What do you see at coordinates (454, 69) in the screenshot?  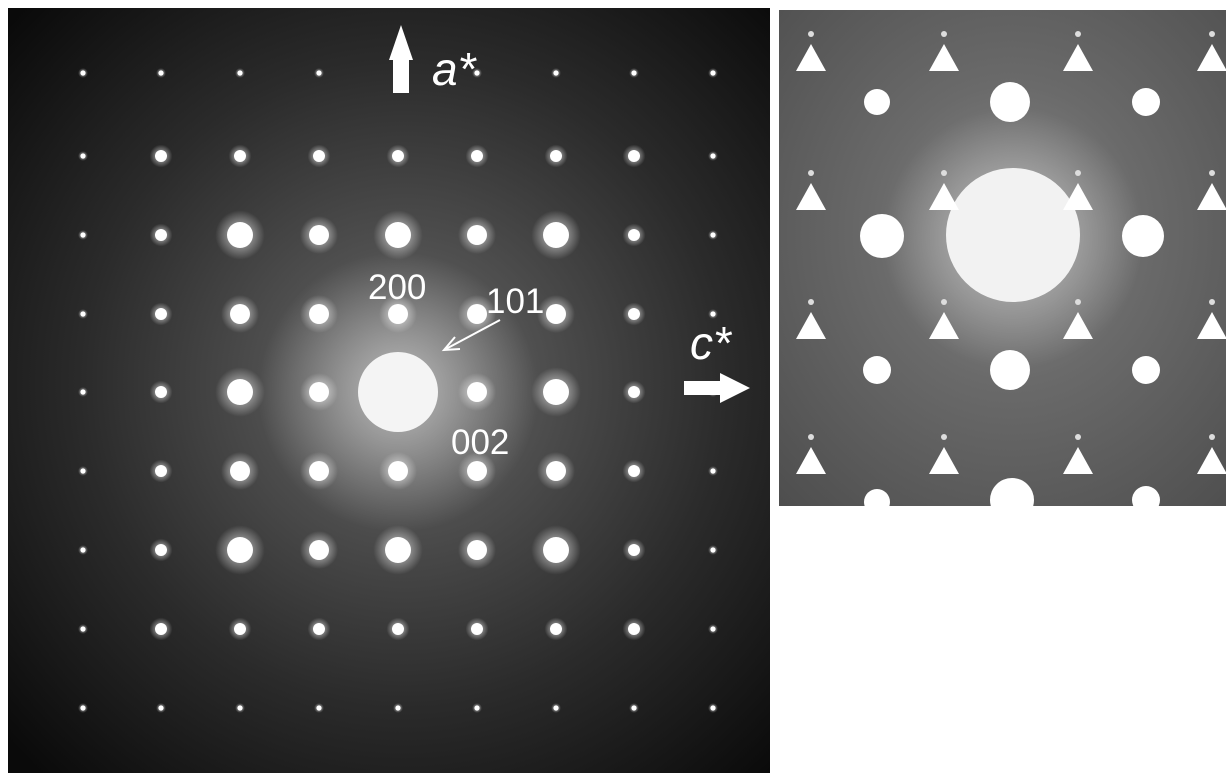 I see `a-star-axis-label: a*` at bounding box center [454, 69].